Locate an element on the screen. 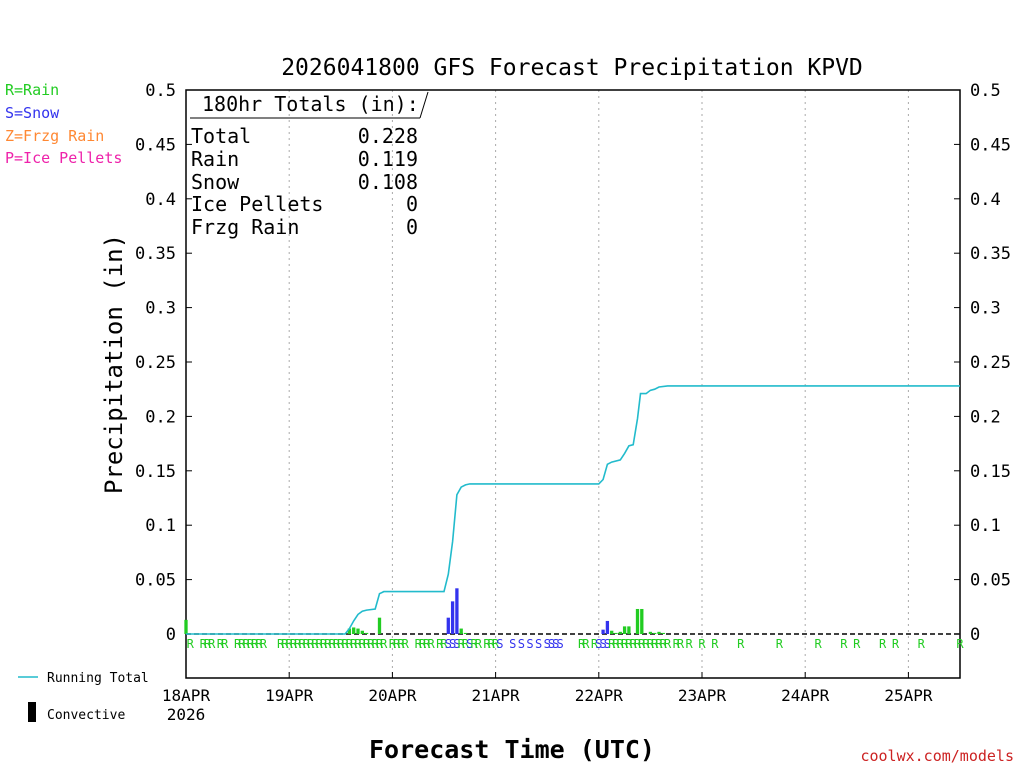  y-tick-right: 0.5 is located at coordinates (985, 91).